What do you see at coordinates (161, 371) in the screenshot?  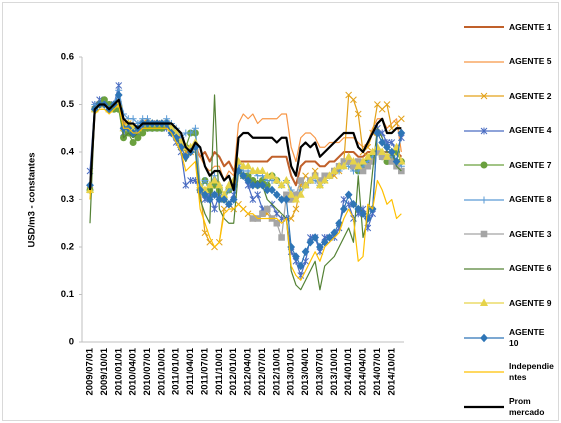 I see `x-tick-label: 2010/10/01` at bounding box center [161, 371].